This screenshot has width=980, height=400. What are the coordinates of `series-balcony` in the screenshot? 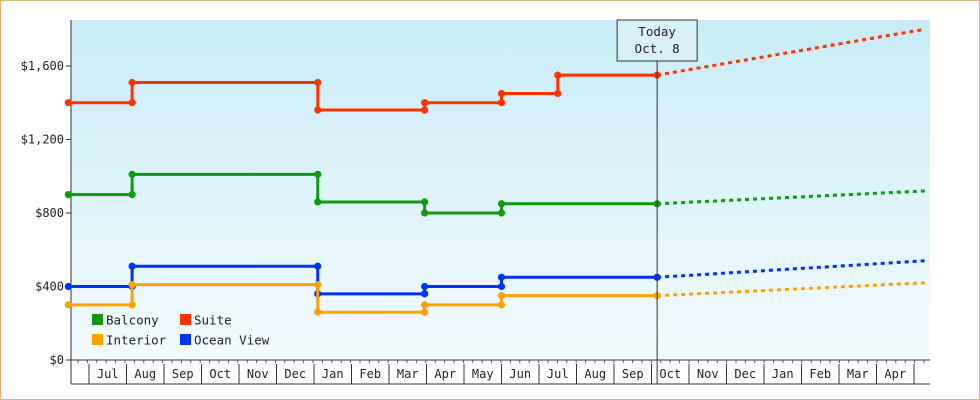 It's located at (495, 193).